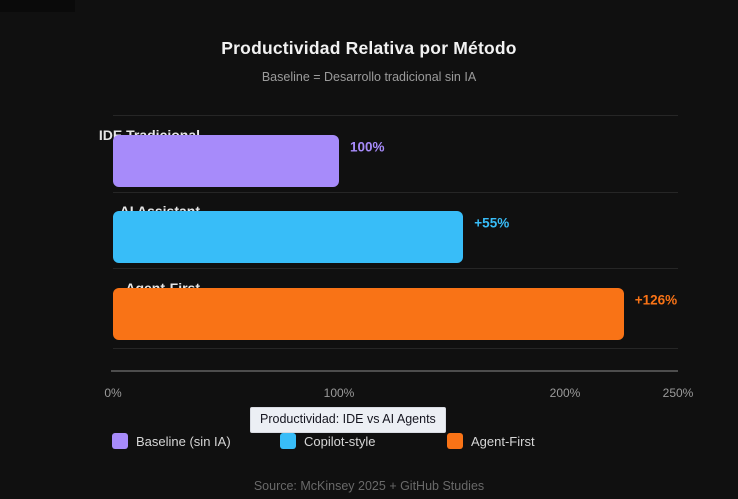  I want to click on x-tick-250: 250%, so click(678, 393).